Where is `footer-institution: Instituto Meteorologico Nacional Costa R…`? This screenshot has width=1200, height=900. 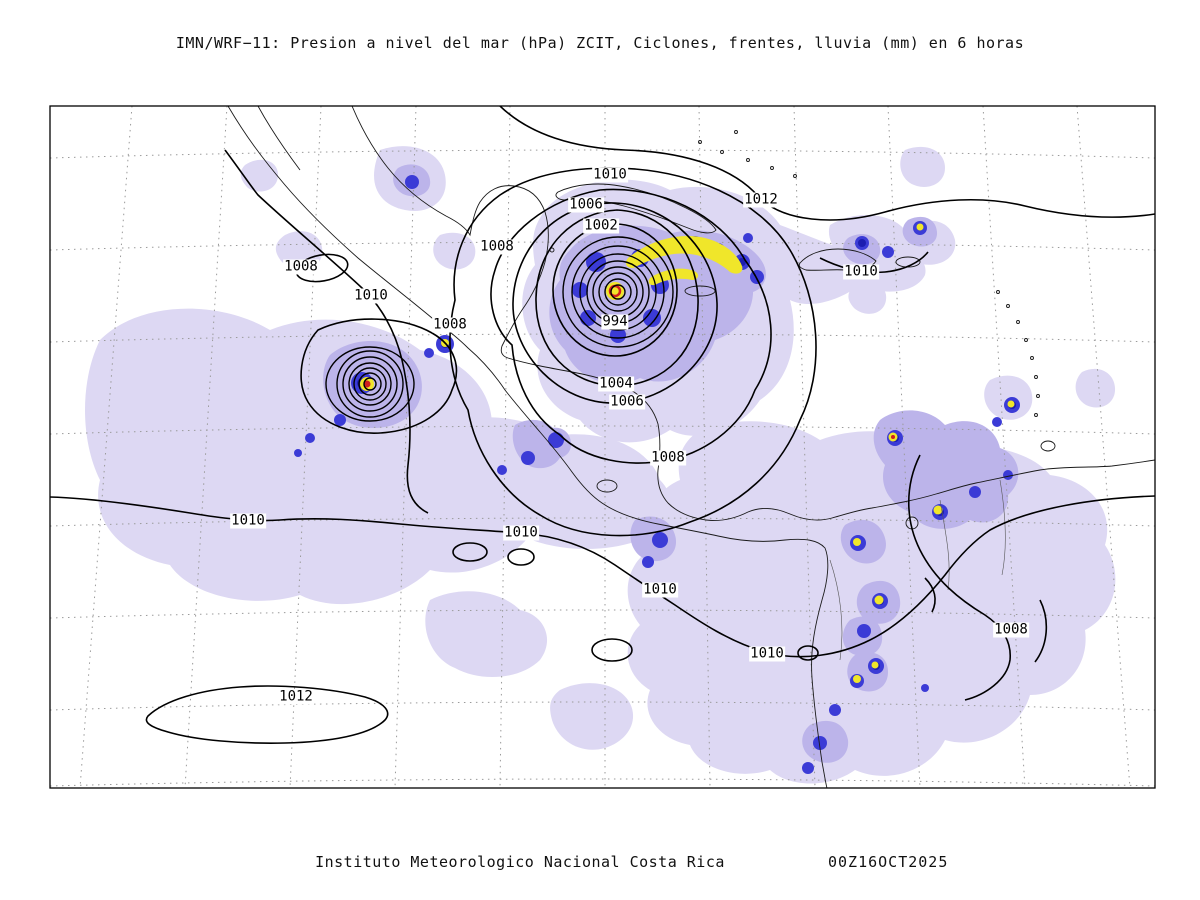 footer-institution: Instituto Meteorologico Nacional Costa R… is located at coordinates (520, 862).